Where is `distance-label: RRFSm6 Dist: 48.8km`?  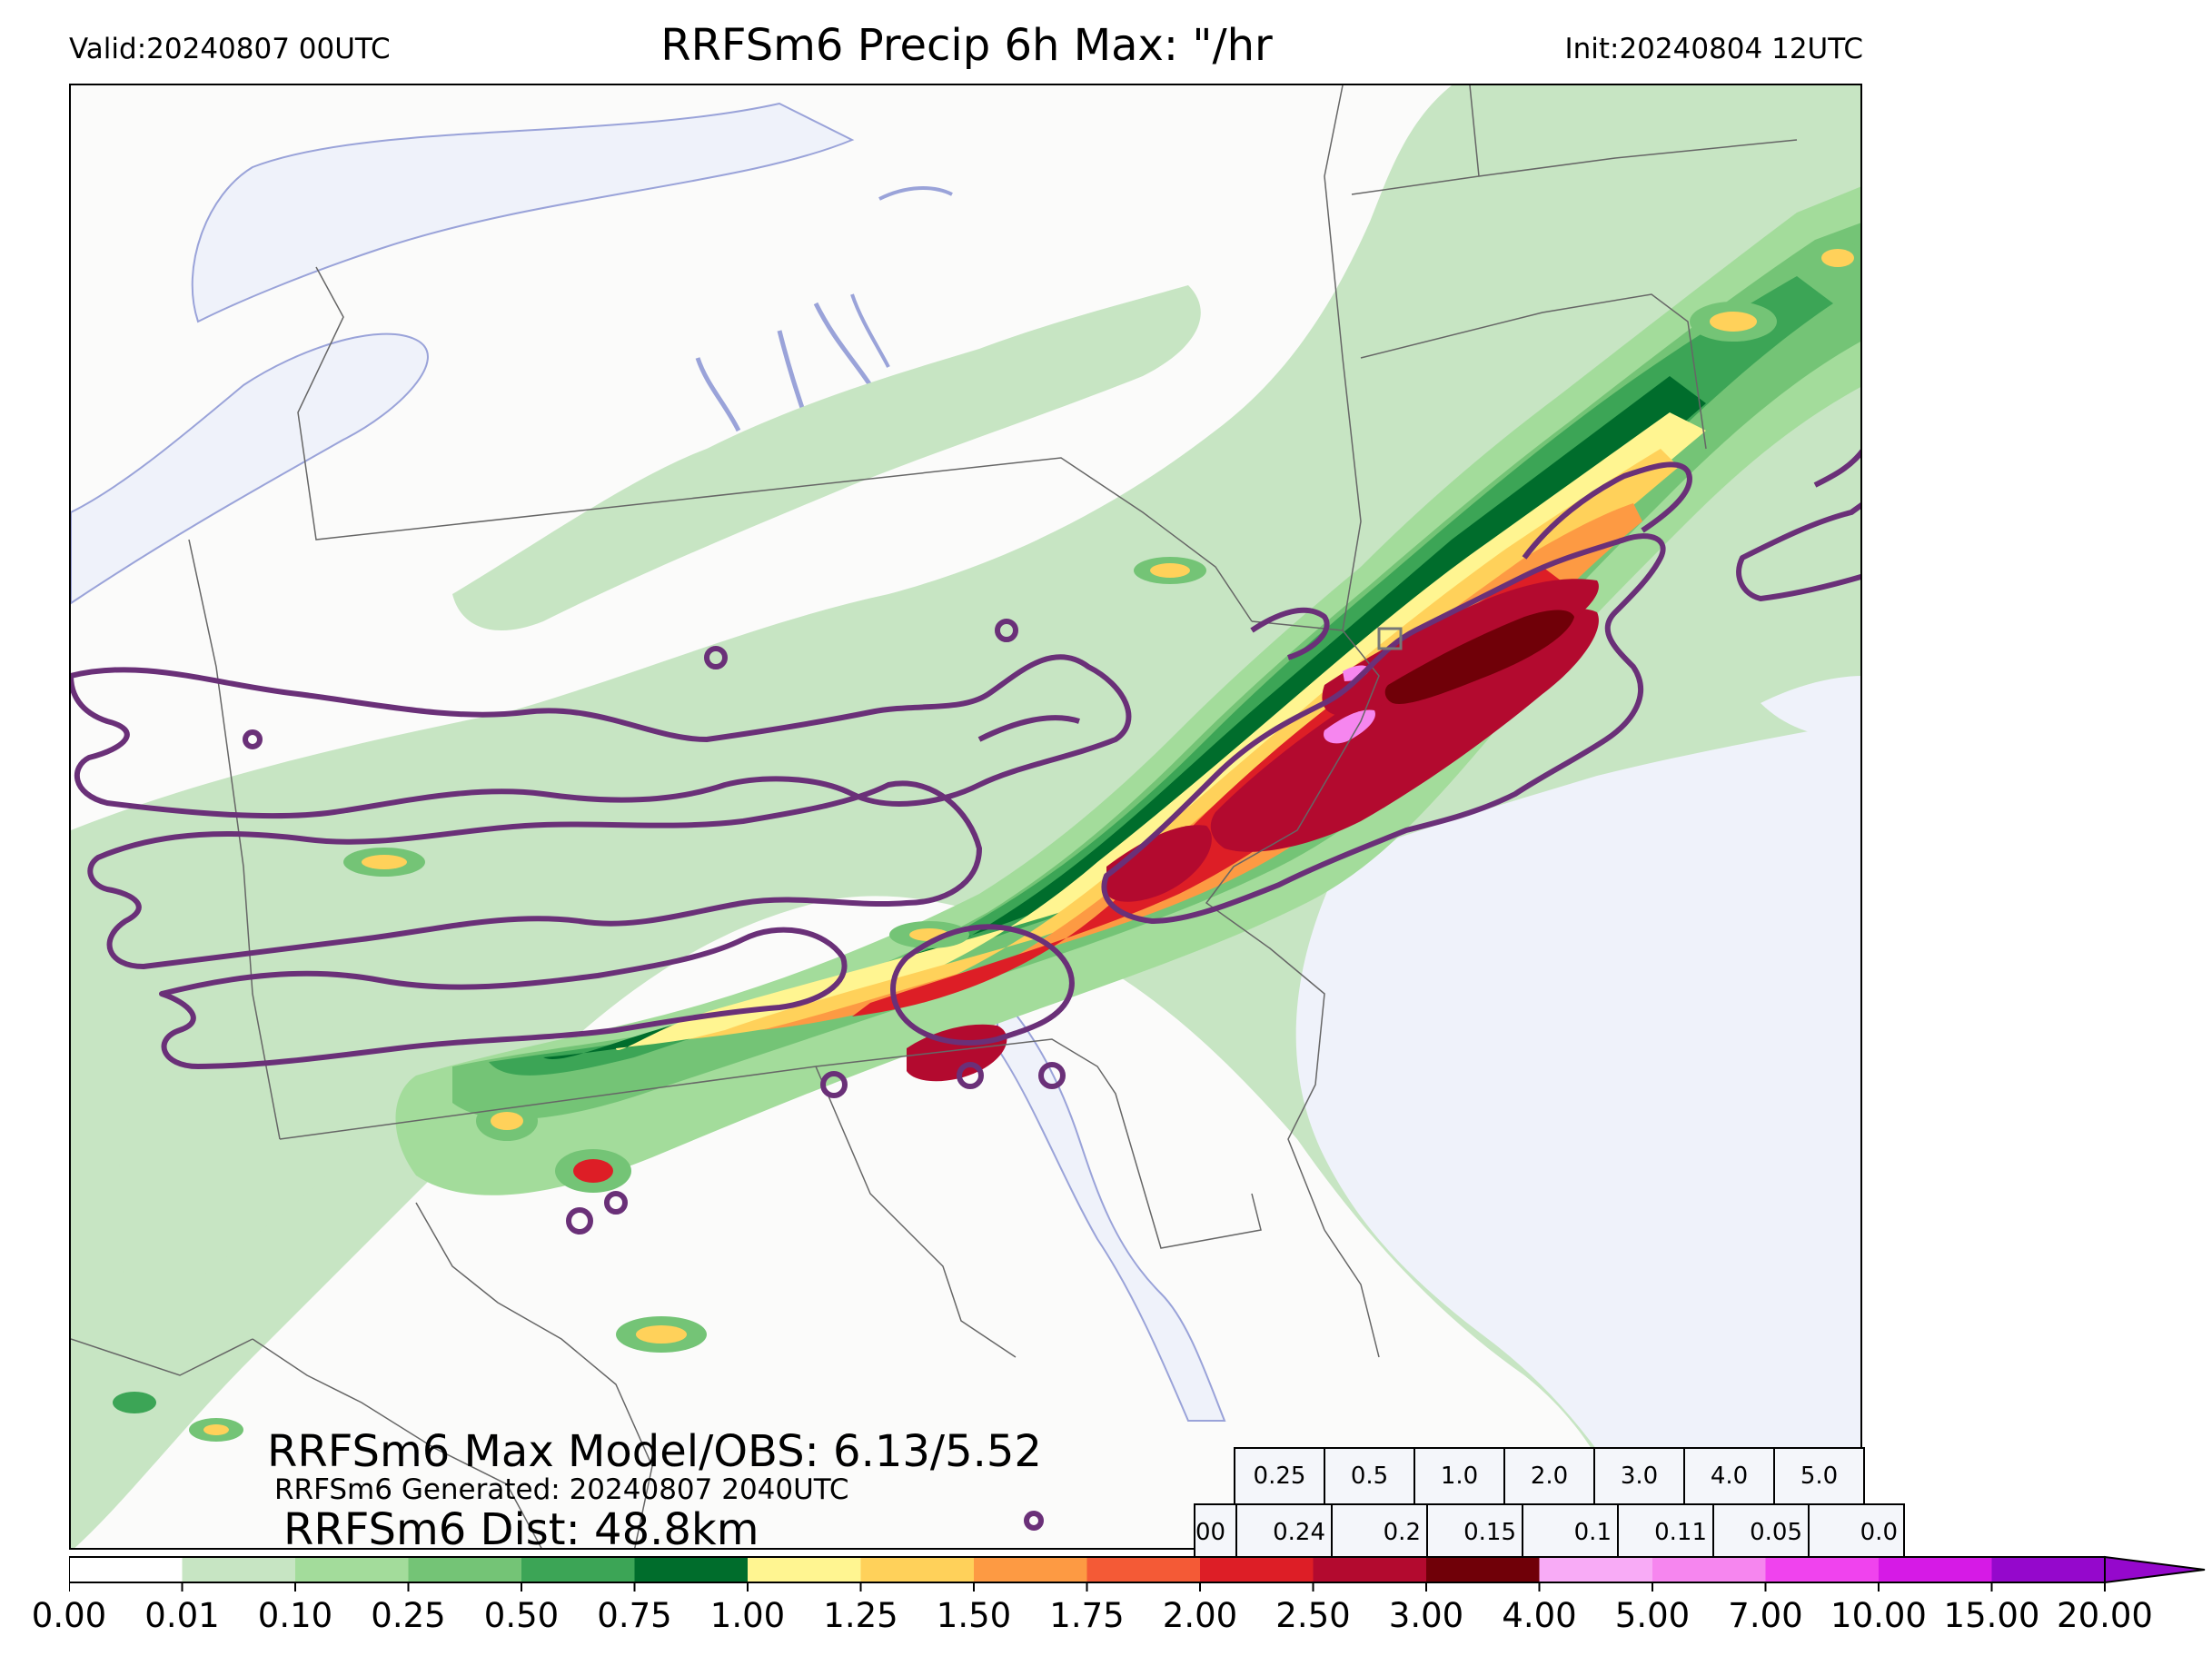
distance-label: RRFSm6 Dist: 48.8km is located at coordinates (521, 1530).